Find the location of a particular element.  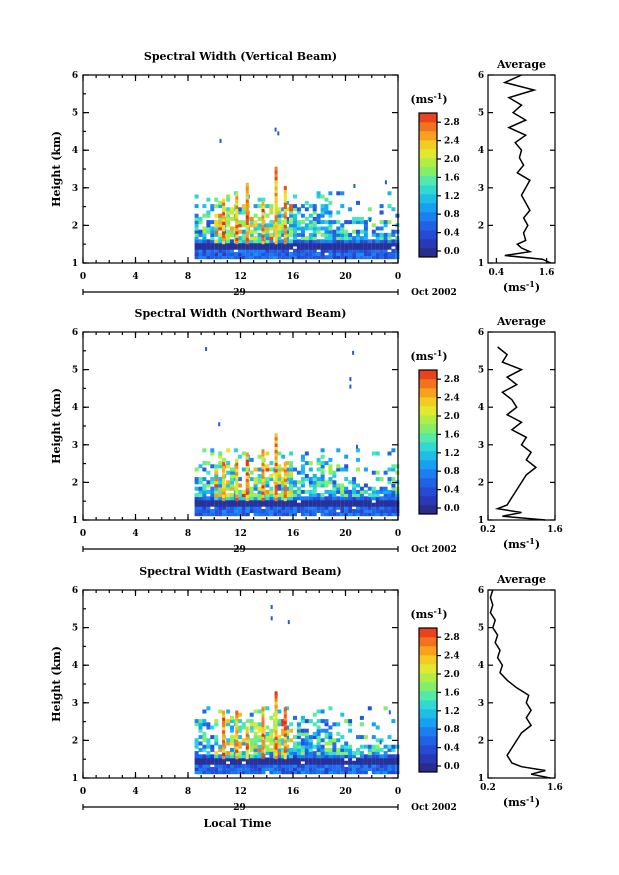

heatmap-point is located at coordinates (353, 352).